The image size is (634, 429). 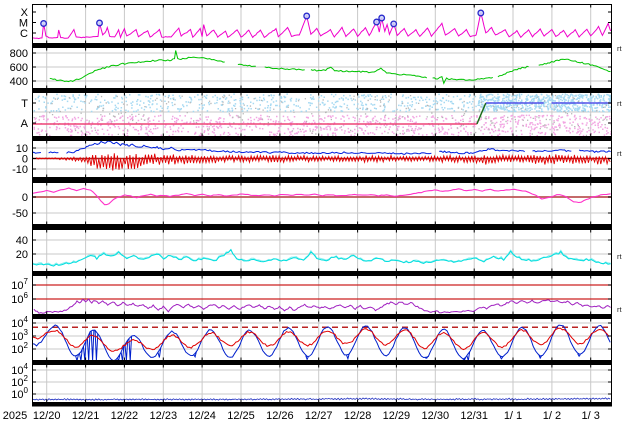 I want to click on x-tick-label: 1/ 1, so click(x=513, y=416).